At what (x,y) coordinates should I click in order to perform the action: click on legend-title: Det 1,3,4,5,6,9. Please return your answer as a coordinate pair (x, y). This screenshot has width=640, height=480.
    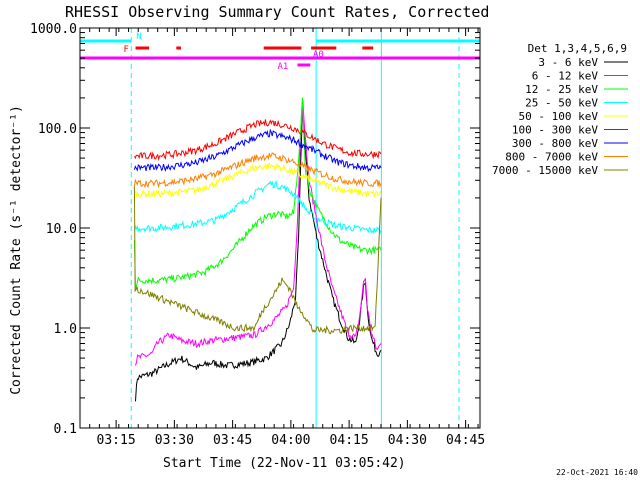
    Looking at the image, I should click on (577, 48).